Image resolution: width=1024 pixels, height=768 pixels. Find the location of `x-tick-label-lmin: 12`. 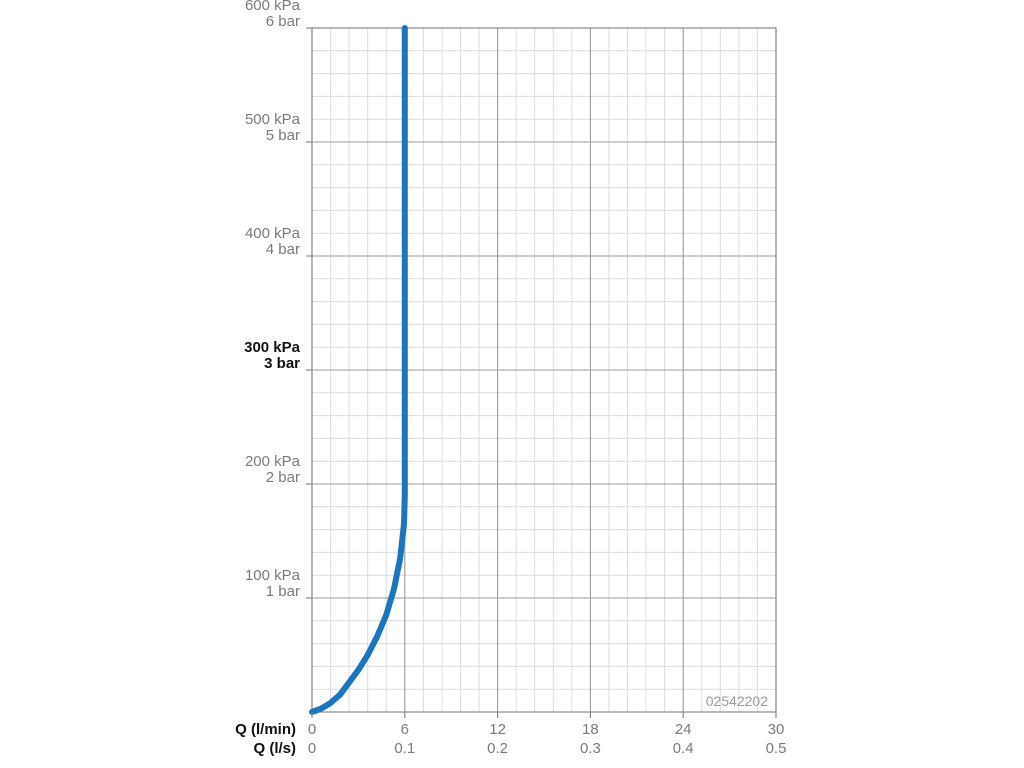

x-tick-label-lmin: 12 is located at coordinates (497, 729).